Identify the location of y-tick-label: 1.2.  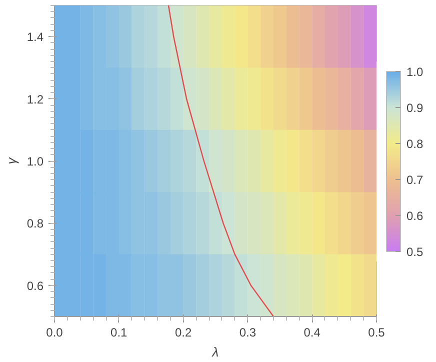
(35, 99).